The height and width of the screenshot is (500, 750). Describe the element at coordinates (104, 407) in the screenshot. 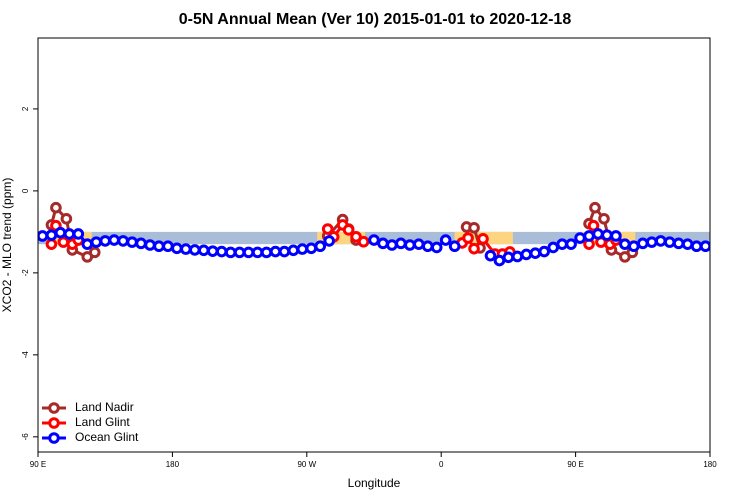

I see `legend-label: Land Nadir` at that location.